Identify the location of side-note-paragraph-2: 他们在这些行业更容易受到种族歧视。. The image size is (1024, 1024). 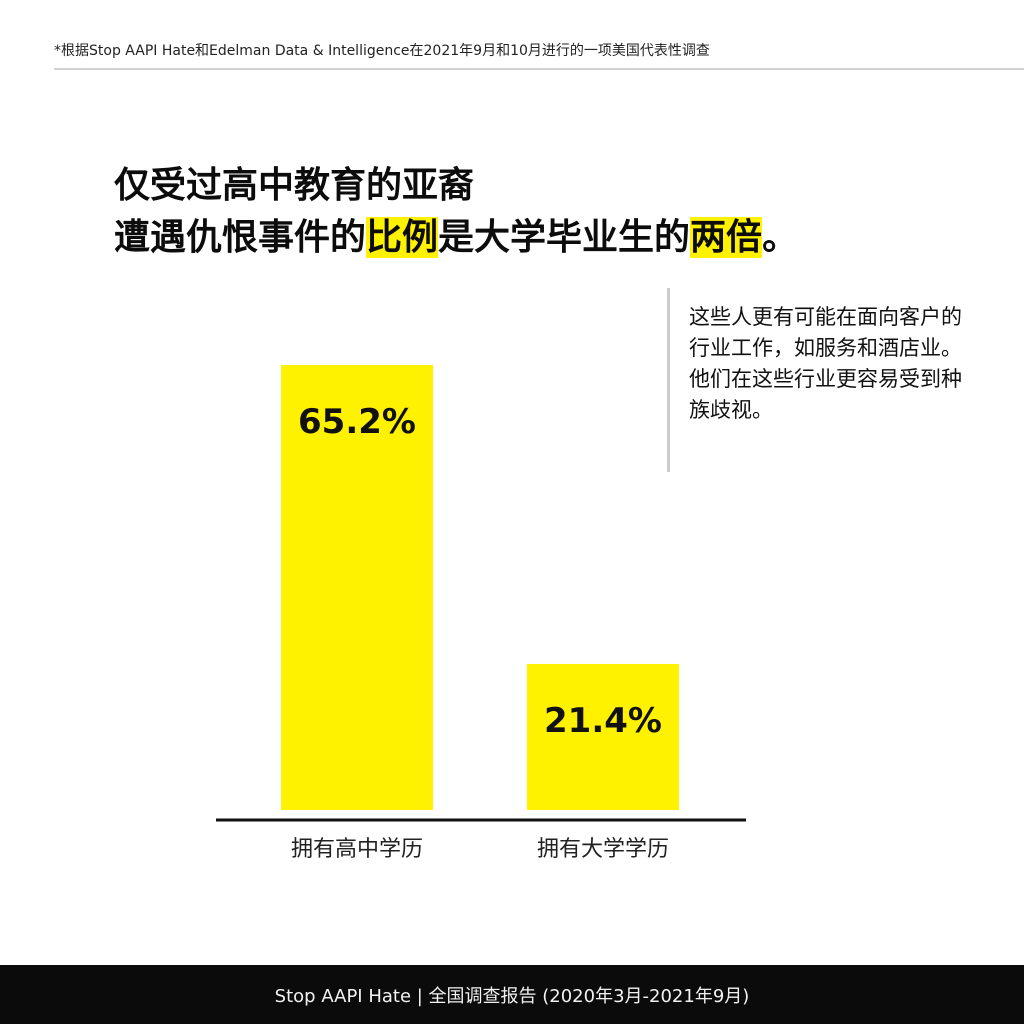
(825, 394).